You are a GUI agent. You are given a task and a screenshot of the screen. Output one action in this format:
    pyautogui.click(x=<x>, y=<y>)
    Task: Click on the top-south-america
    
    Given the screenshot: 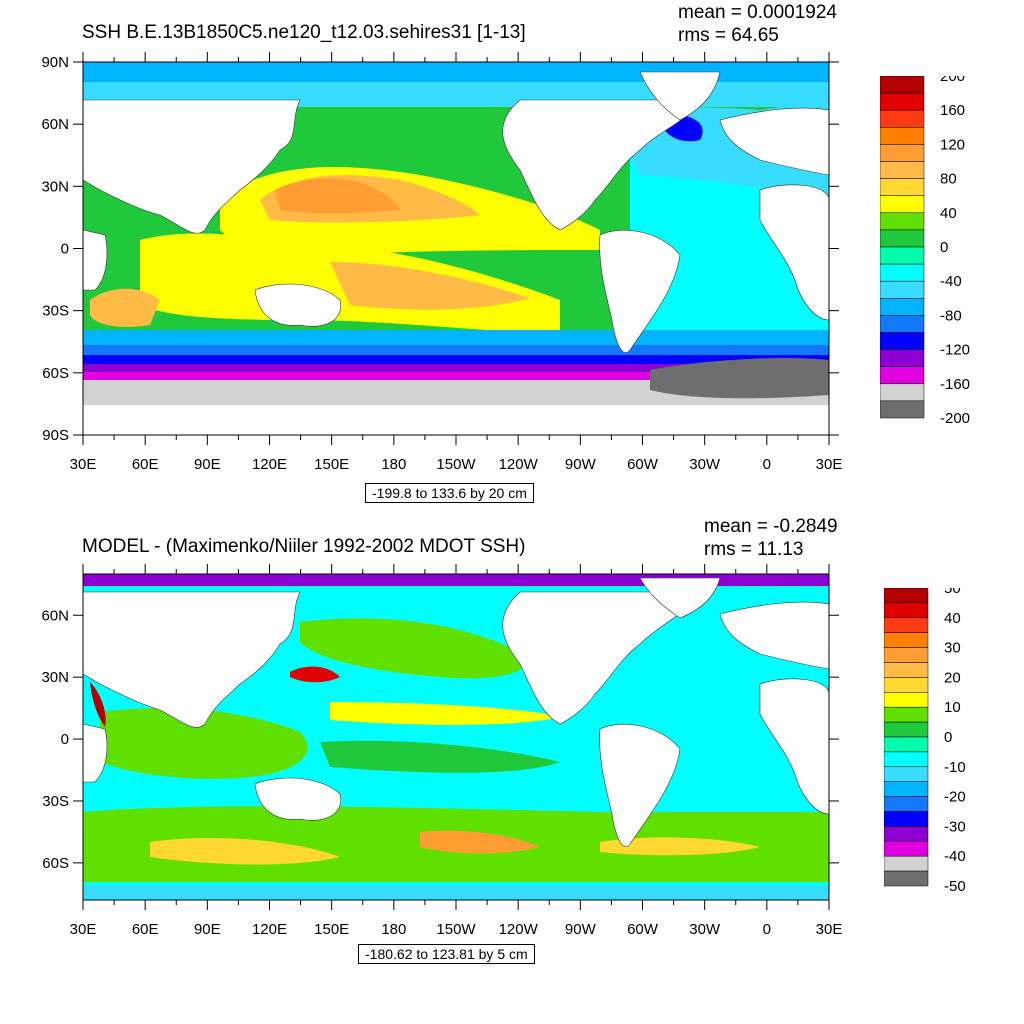 What is the action you would take?
    pyautogui.click(x=640, y=291)
    